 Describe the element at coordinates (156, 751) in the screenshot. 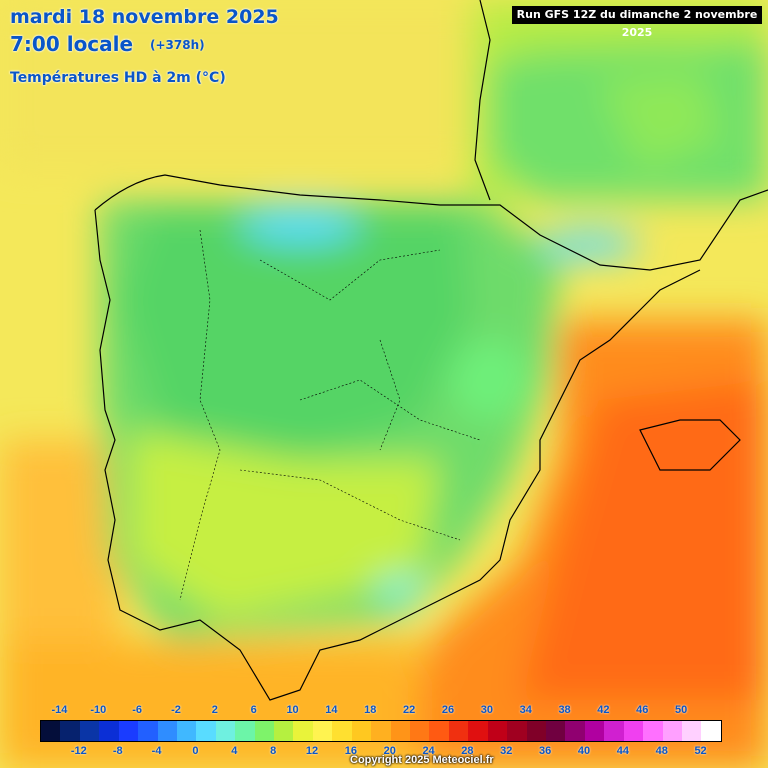

I see `scale-label: -4` at that location.